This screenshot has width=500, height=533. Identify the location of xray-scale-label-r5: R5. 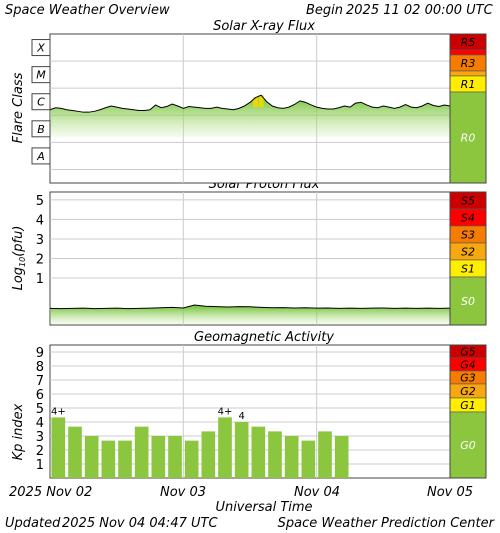
(468, 42).